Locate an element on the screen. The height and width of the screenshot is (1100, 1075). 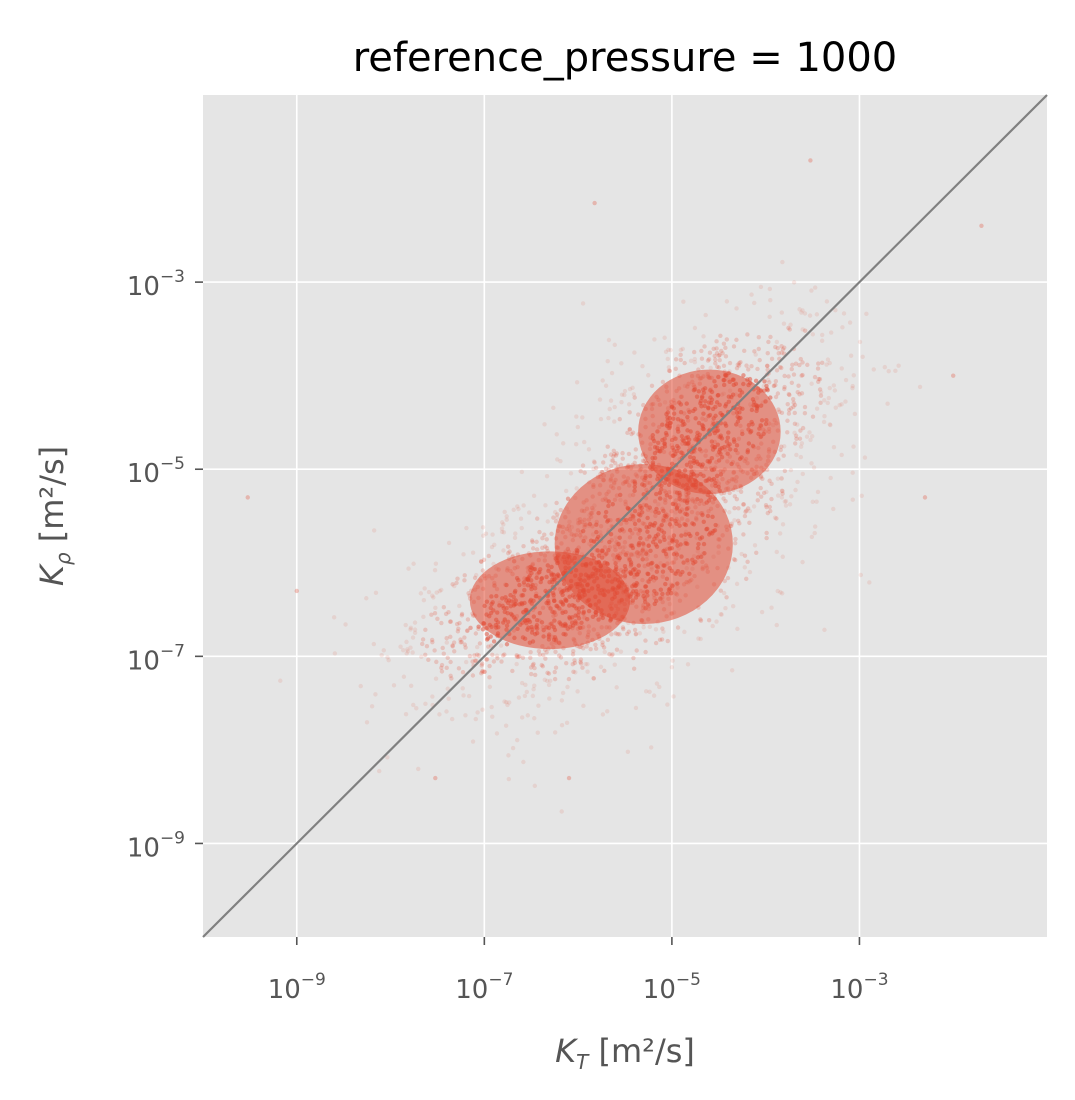
y-tick-label-3: 10−9 is located at coordinates (156, 845).